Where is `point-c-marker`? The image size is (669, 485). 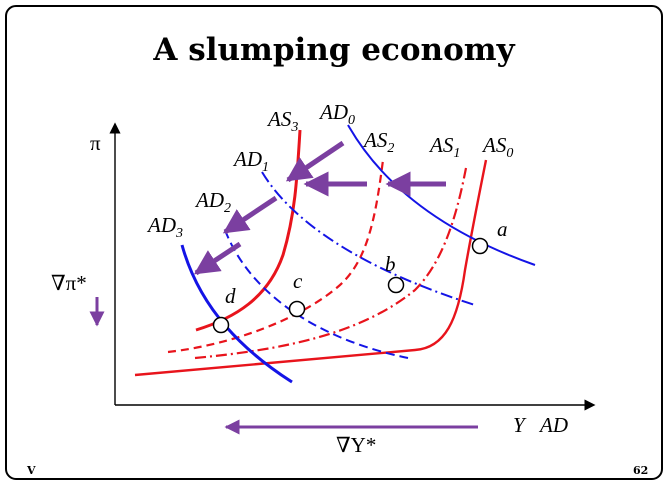
point-c-marker is located at coordinates (297, 309).